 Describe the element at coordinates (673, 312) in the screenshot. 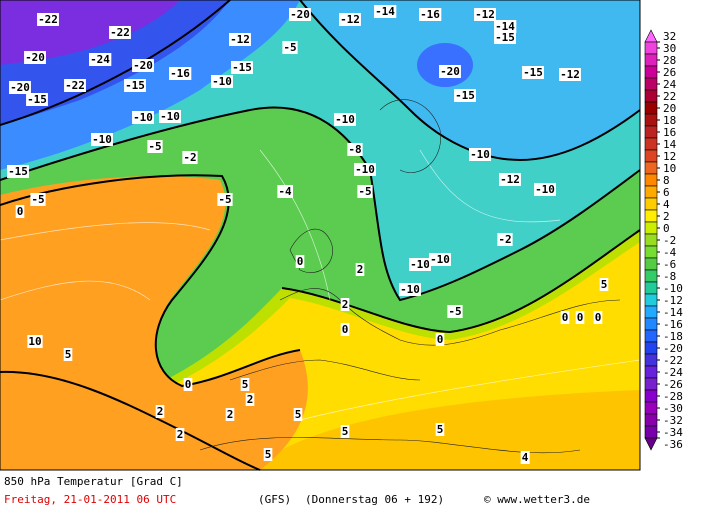

I see `colorbar-label: -14` at that location.